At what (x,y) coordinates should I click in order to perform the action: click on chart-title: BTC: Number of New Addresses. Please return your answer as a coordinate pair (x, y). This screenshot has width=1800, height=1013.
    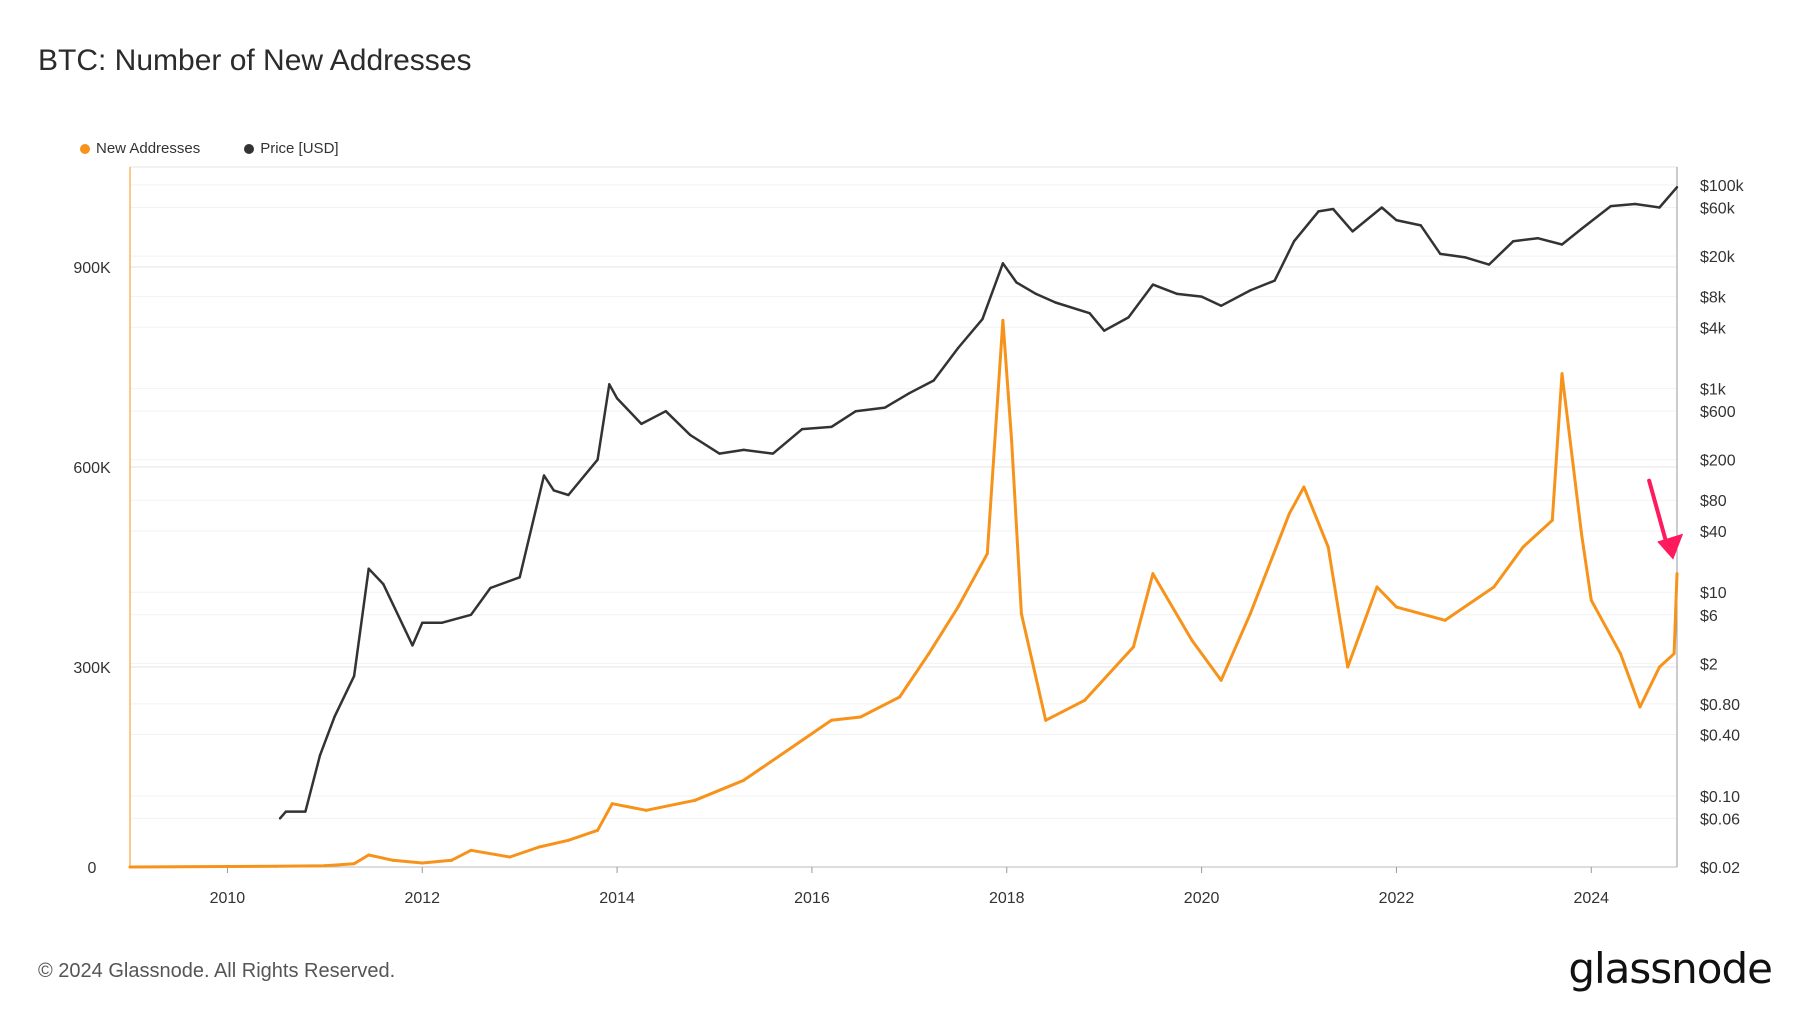
    Looking at the image, I should click on (255, 60).